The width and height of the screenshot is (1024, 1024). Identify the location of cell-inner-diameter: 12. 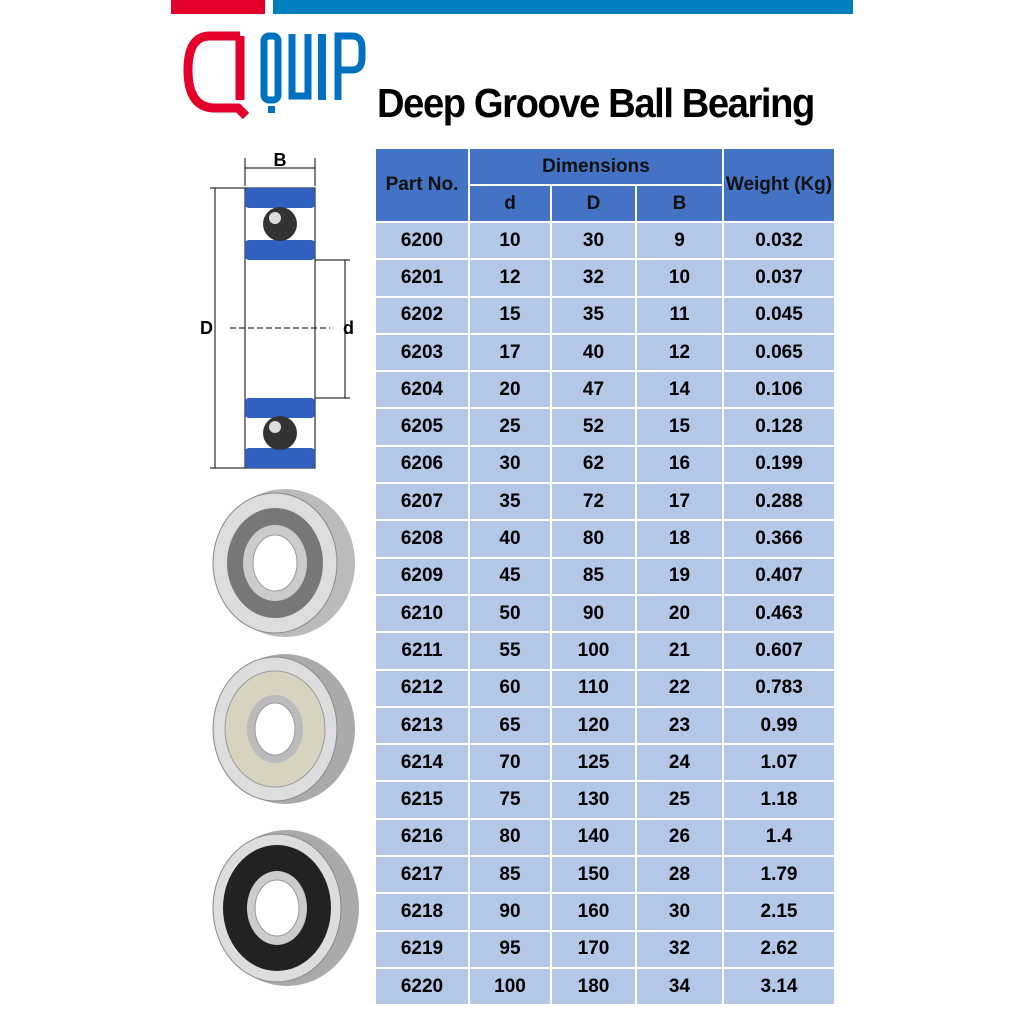
(510, 278).